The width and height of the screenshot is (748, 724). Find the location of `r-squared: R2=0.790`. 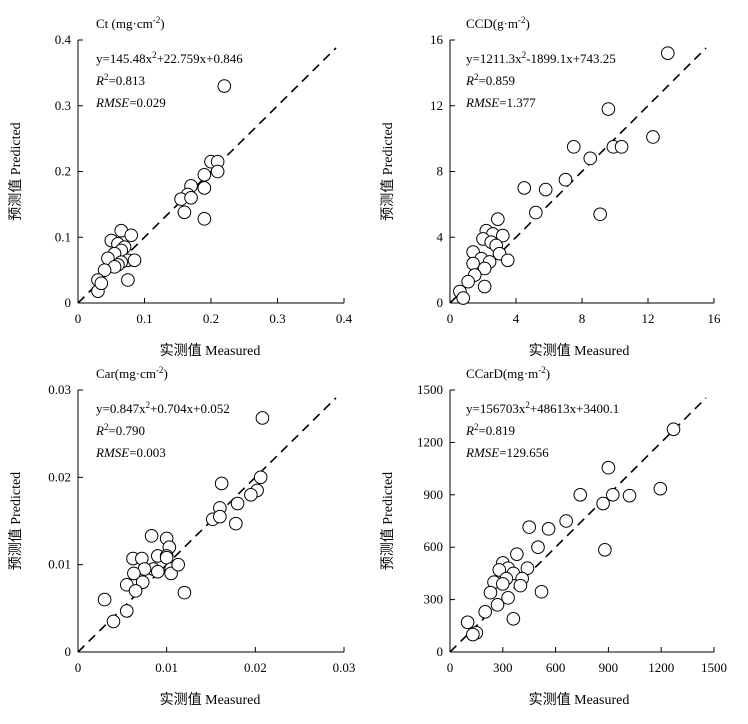

r-squared: R2=0.790 is located at coordinates (120, 430).